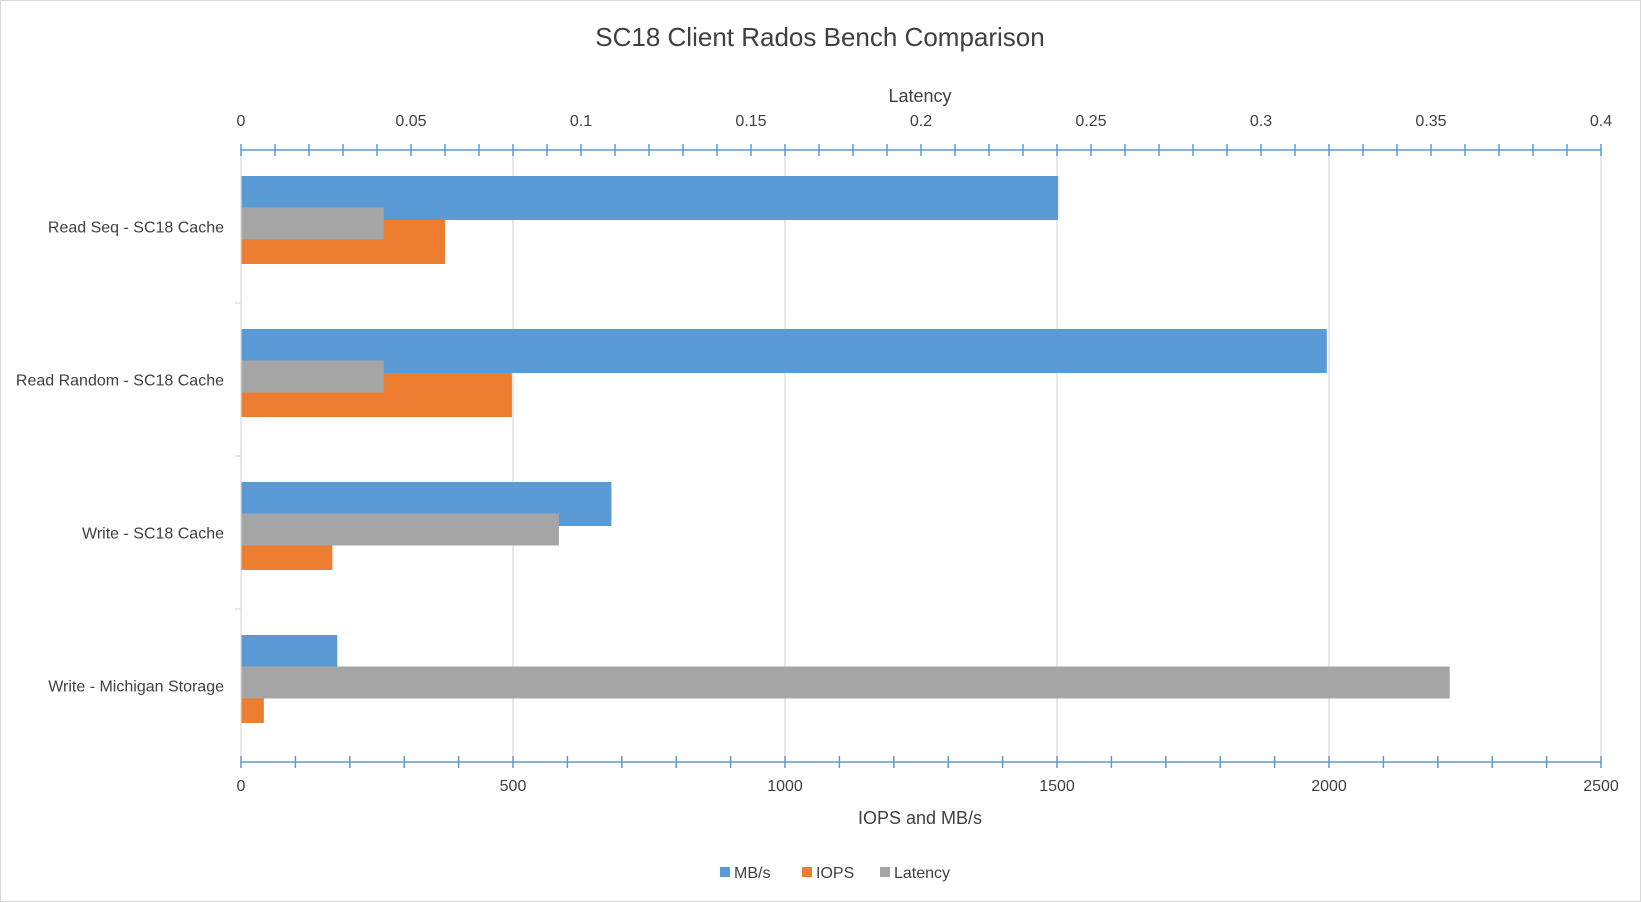 The image size is (1641, 902). What do you see at coordinates (1261, 121) in the screenshot?
I see `secondary-tick-label: 0.3` at bounding box center [1261, 121].